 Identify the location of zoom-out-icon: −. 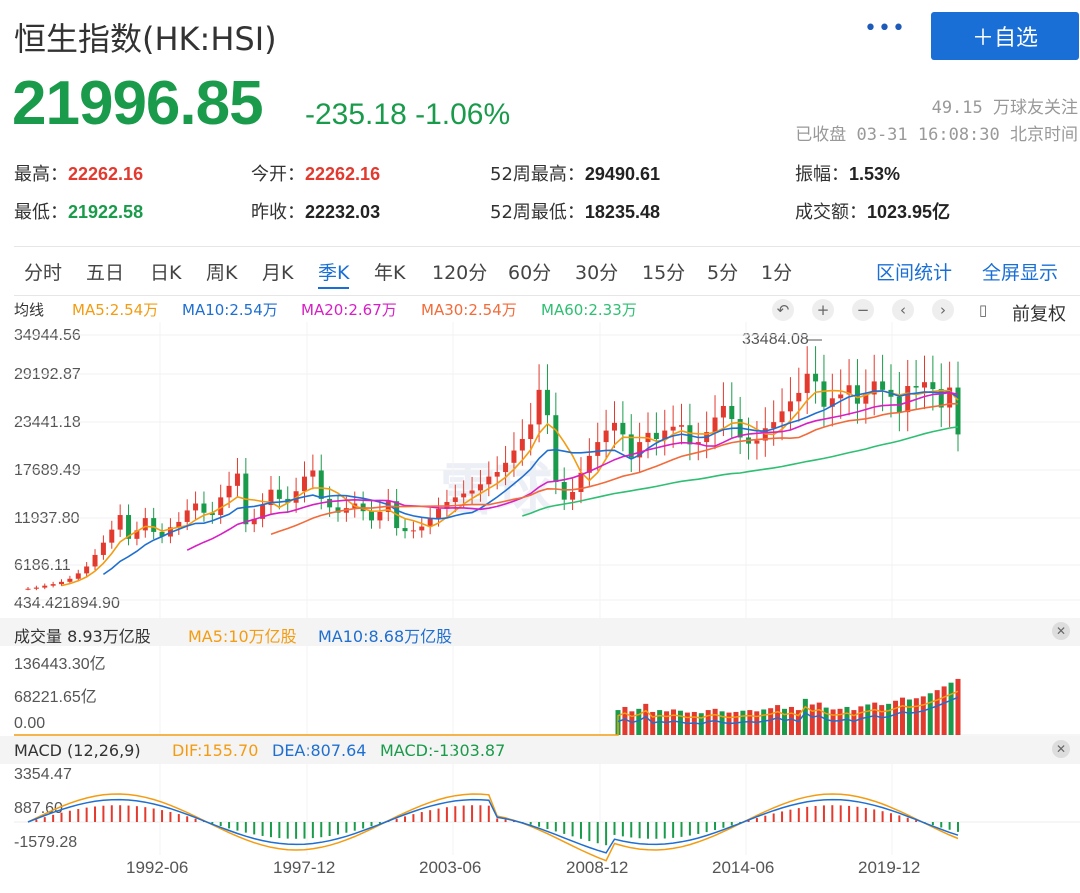
(863, 310).